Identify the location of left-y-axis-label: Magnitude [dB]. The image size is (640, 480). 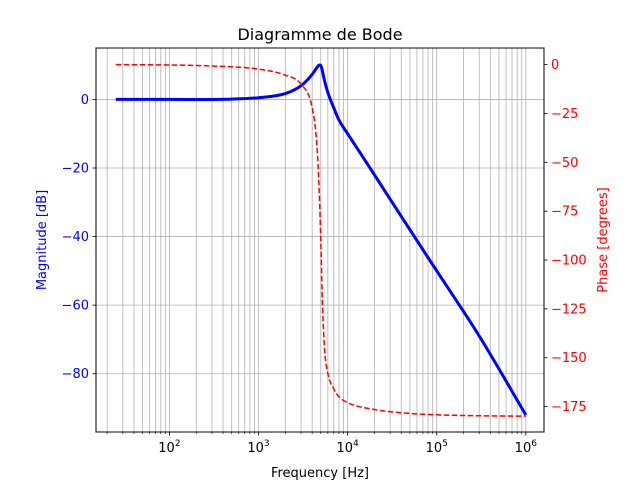
(42, 240).